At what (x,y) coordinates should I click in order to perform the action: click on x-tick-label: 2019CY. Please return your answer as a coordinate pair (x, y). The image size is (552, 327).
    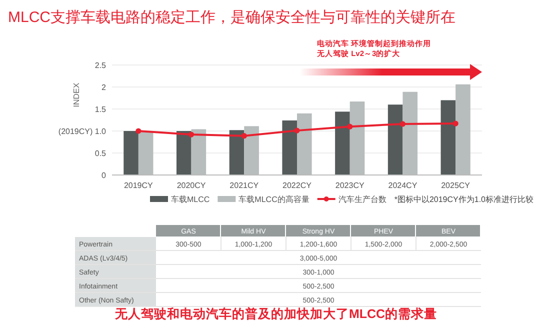
    Looking at the image, I should click on (139, 185).